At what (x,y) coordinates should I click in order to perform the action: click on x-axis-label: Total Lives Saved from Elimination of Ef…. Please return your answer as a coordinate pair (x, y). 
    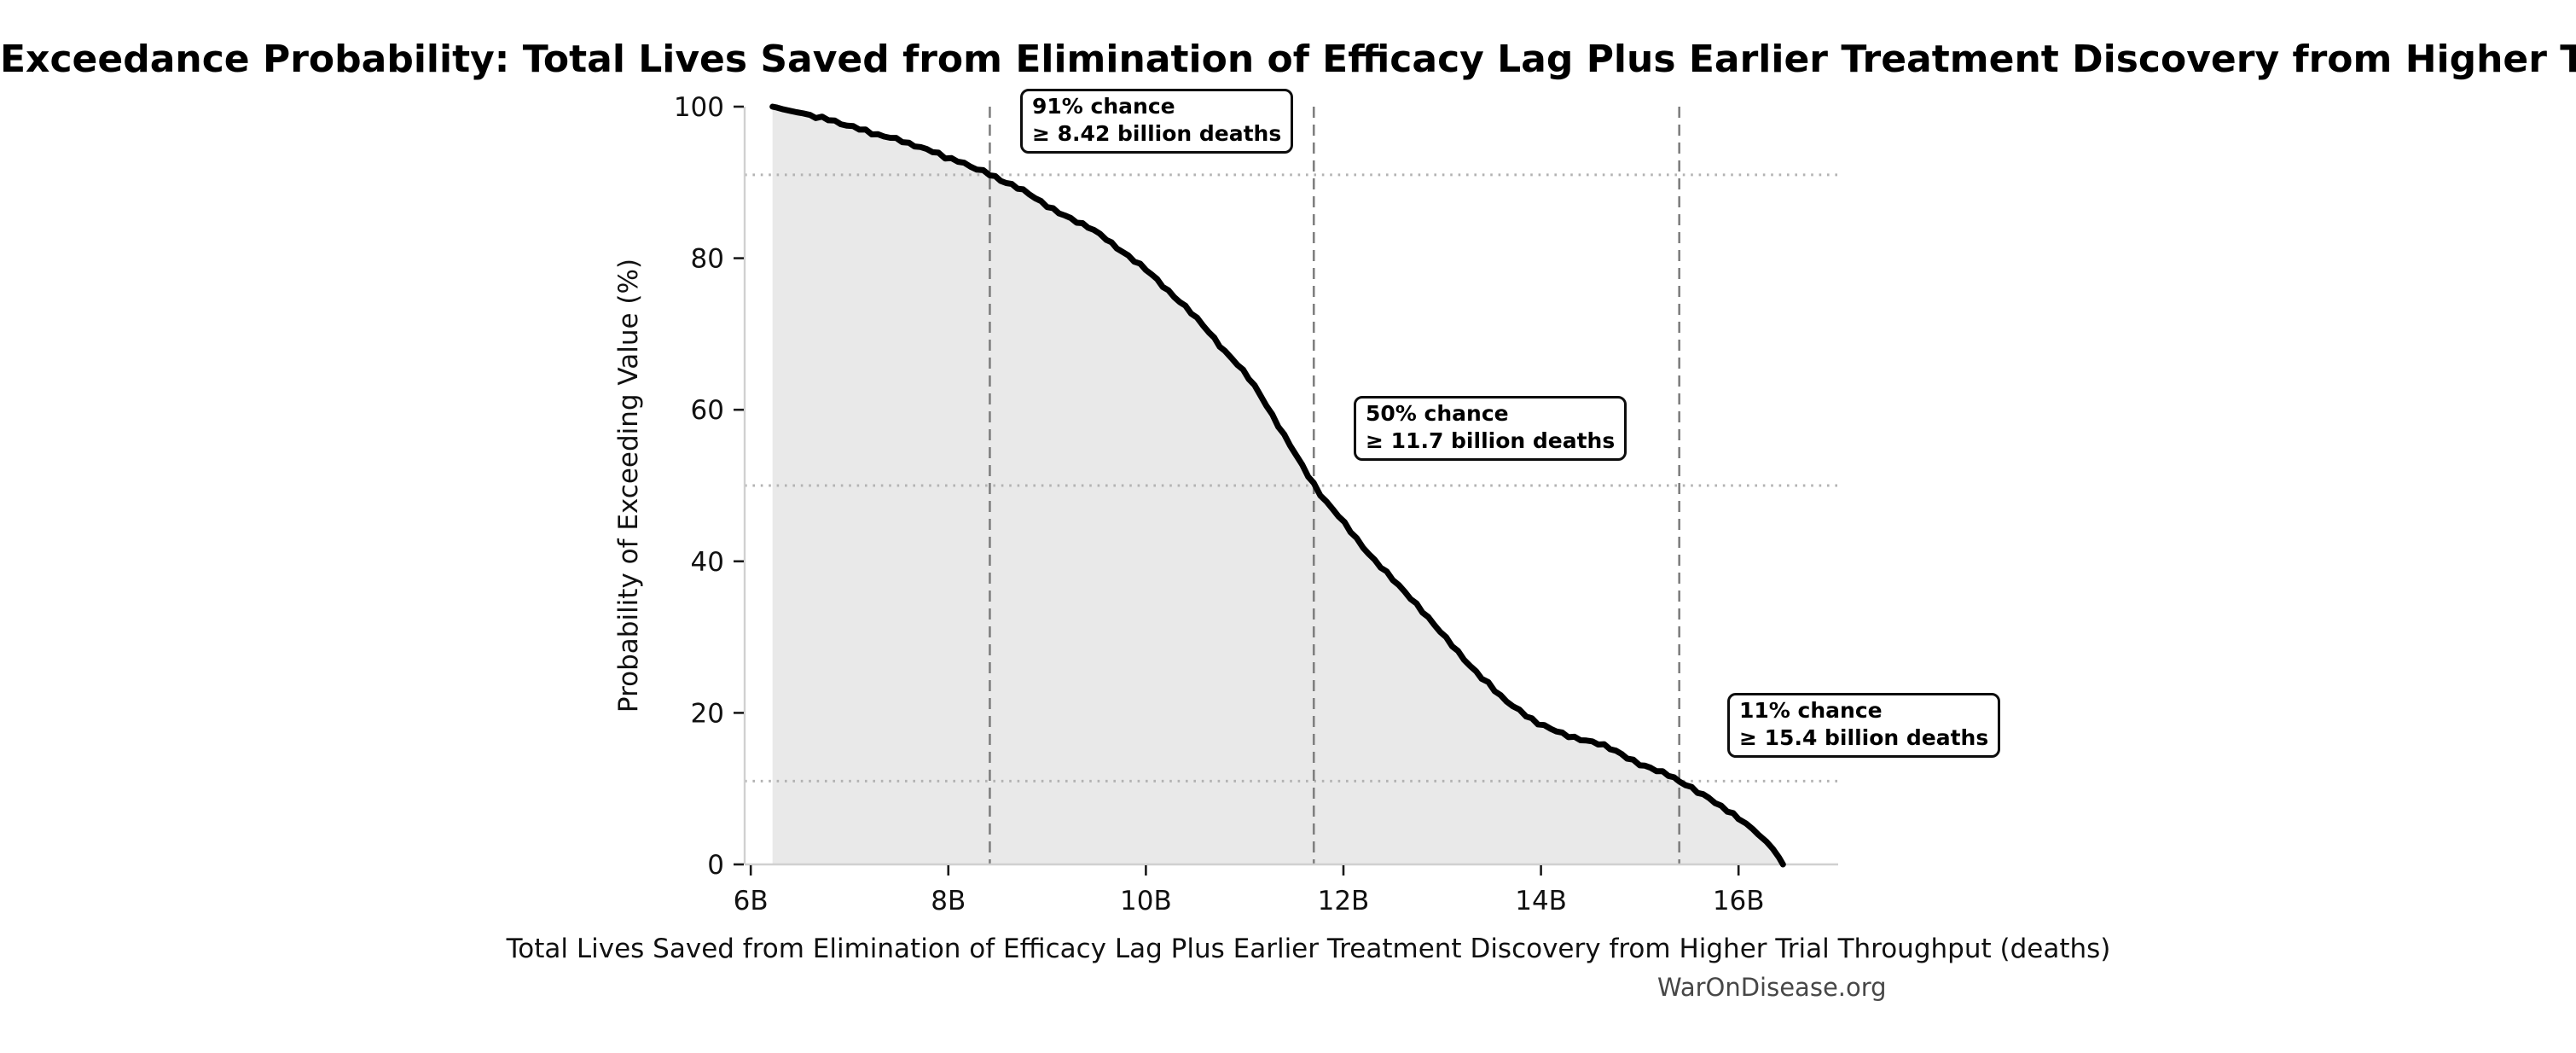
    Looking at the image, I should click on (1308, 949).